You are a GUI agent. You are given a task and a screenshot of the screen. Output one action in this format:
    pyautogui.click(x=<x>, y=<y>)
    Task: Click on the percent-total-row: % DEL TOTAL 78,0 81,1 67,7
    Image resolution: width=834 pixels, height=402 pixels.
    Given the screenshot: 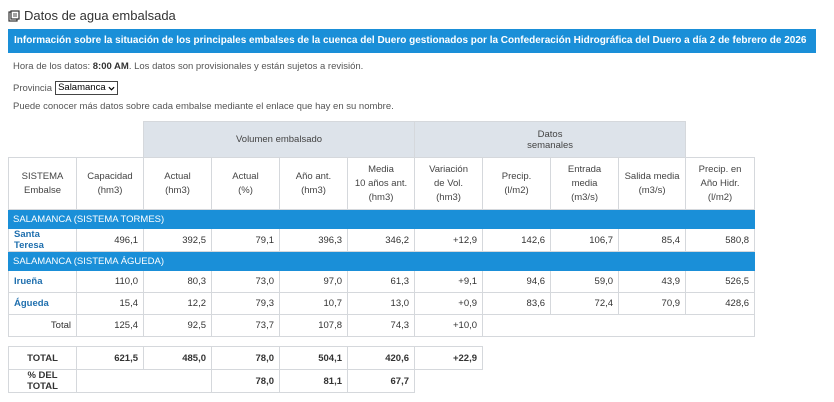 What is the action you would take?
    pyautogui.click(x=381, y=381)
    